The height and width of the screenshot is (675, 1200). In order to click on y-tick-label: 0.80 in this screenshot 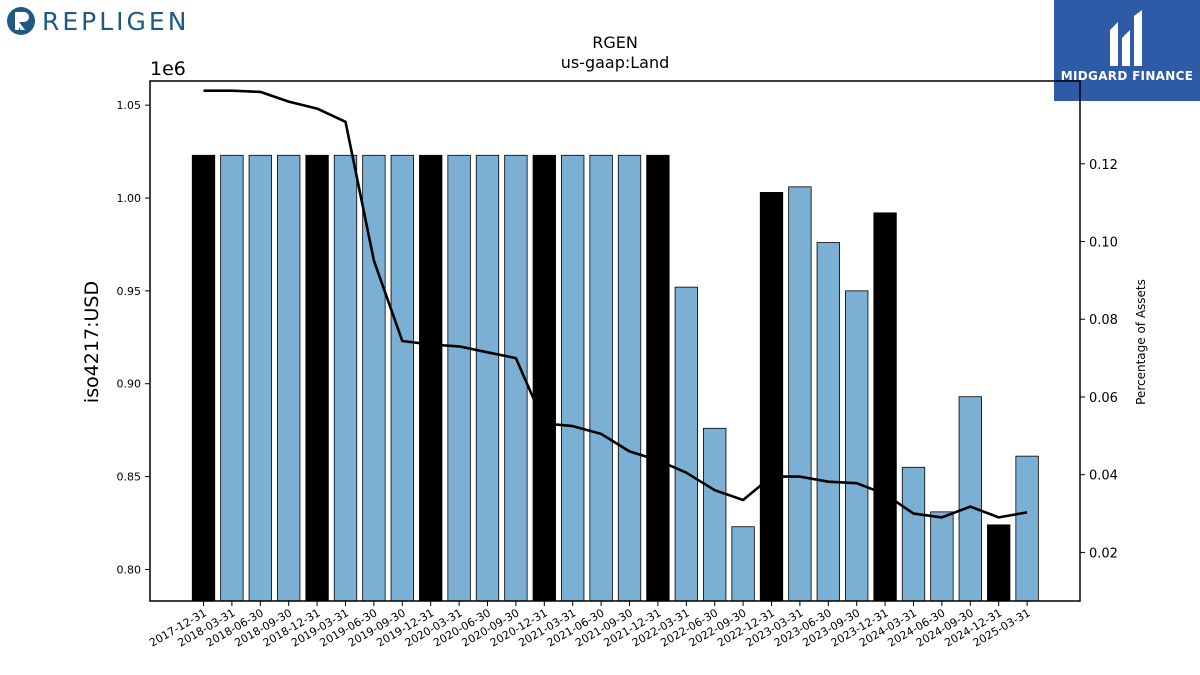, I will do `click(129, 569)`.